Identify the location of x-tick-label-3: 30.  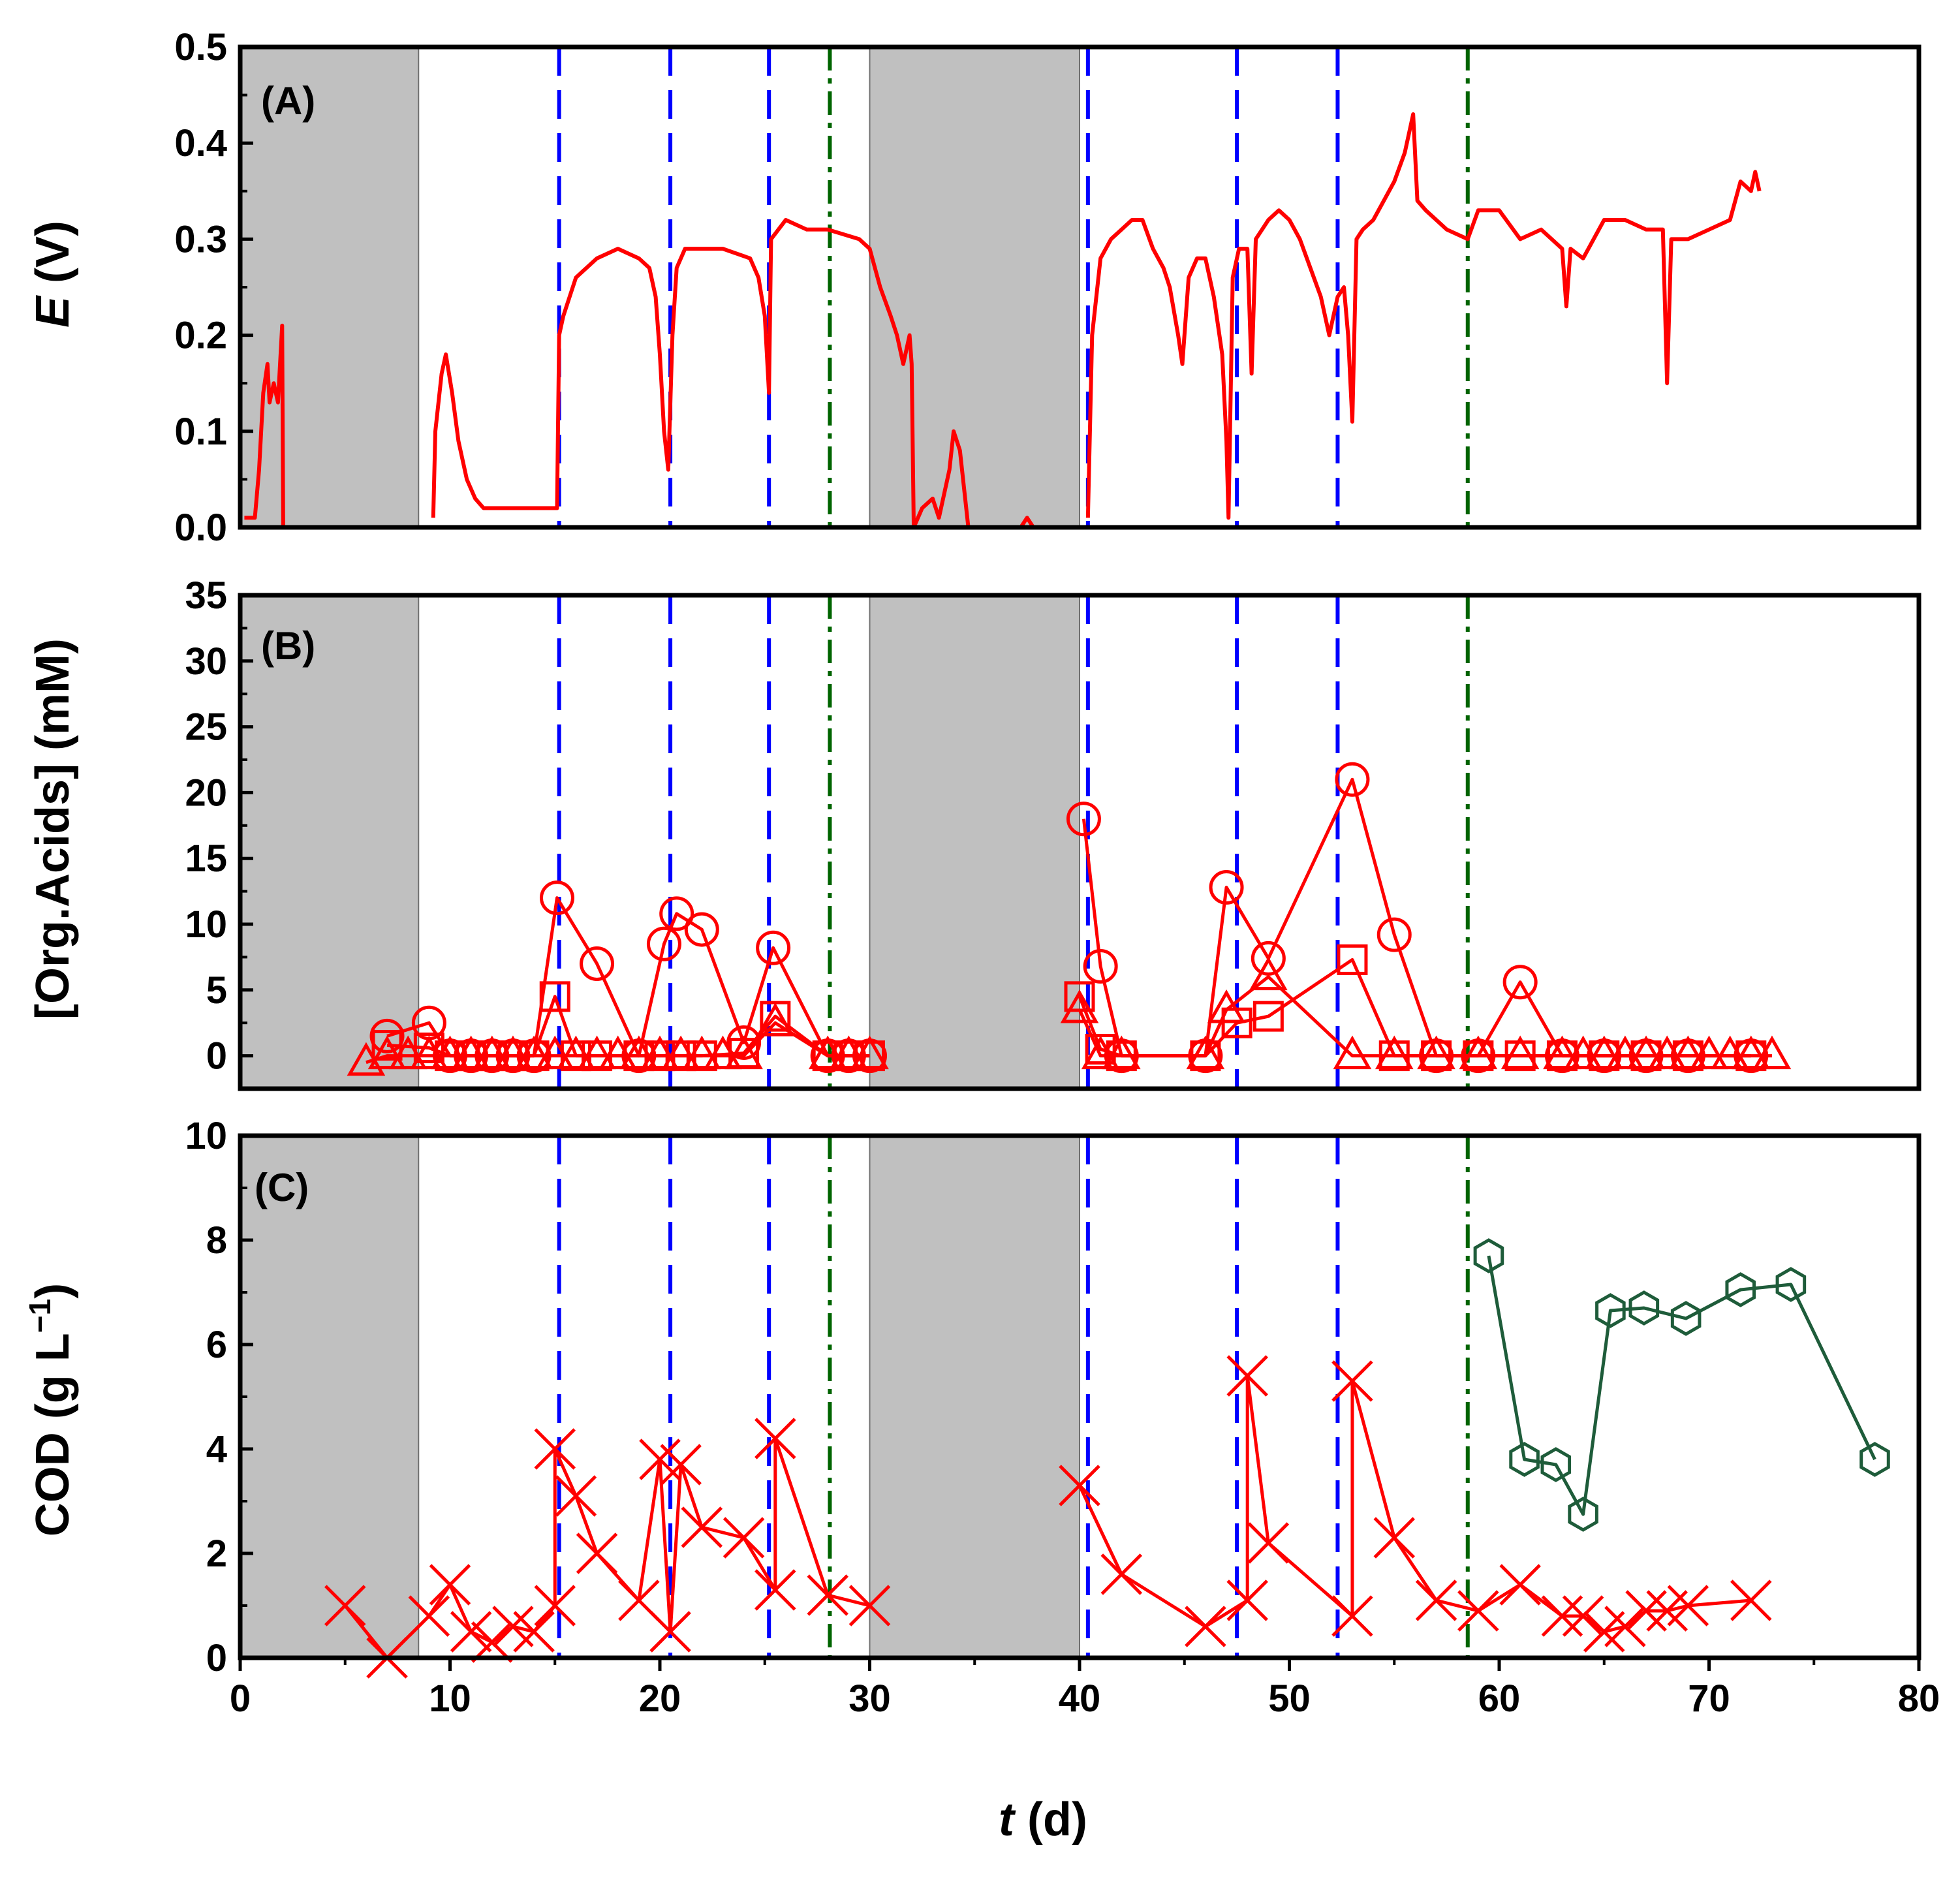
(869, 1698).